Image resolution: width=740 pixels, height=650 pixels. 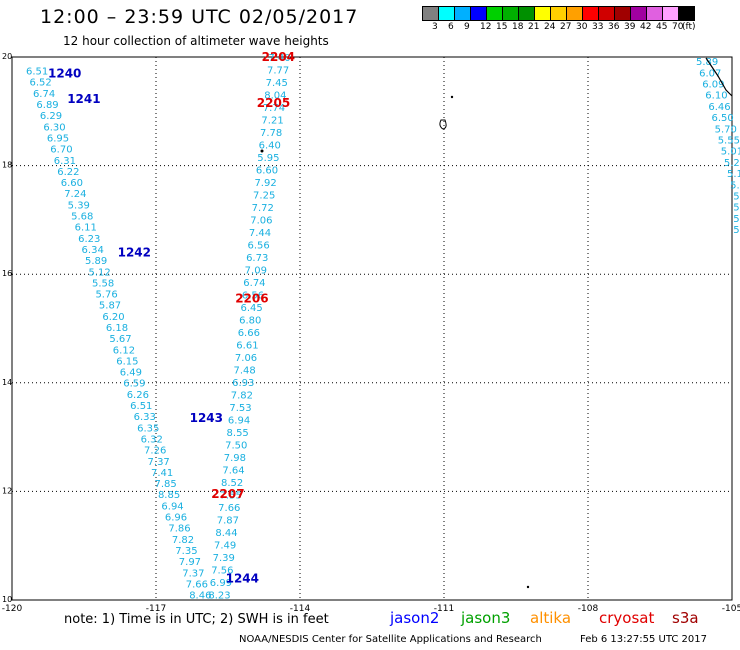 I want to click on wave-height-value: 6.18, so click(x=117, y=328).